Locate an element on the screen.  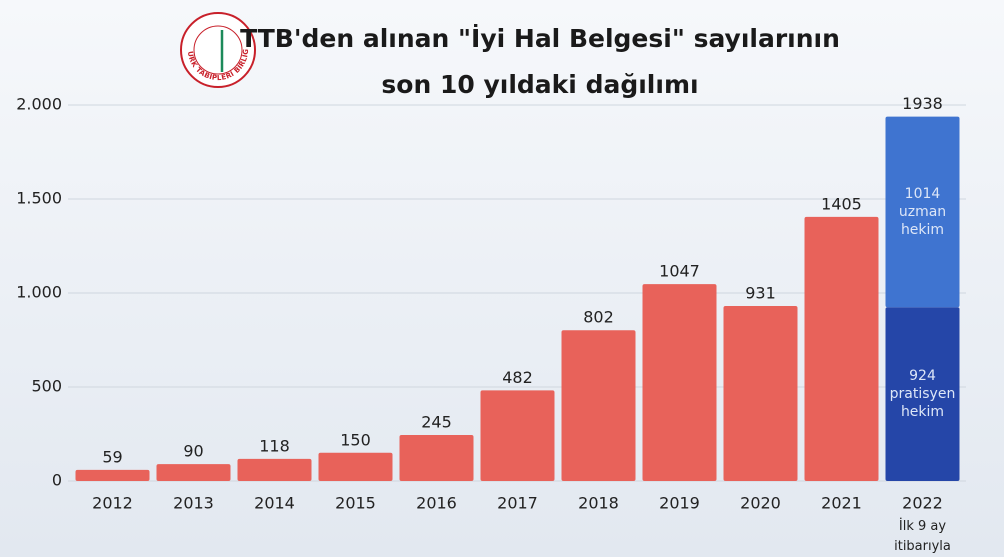
x-tick-label: 2012 is located at coordinates (112, 503).